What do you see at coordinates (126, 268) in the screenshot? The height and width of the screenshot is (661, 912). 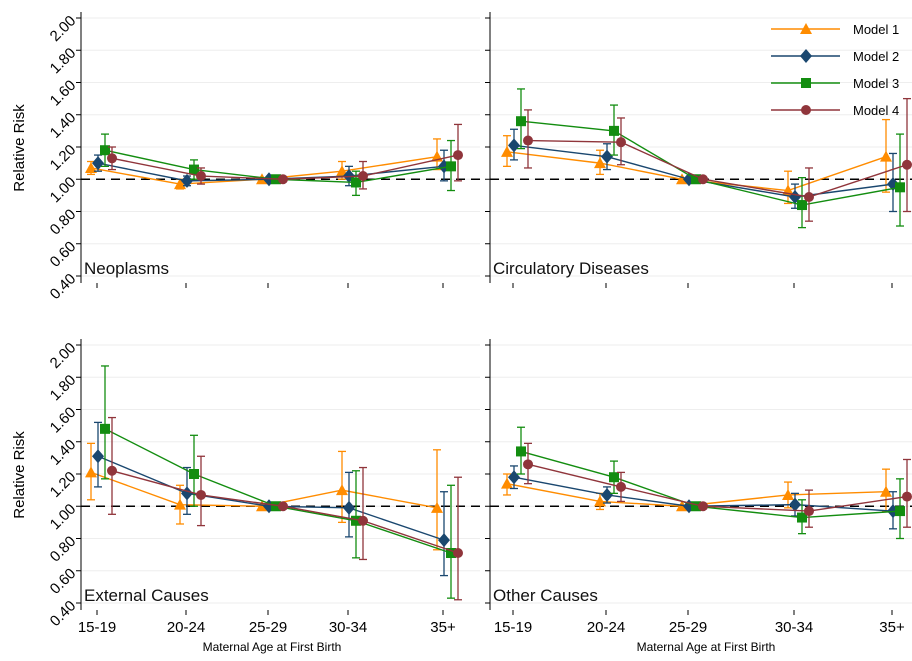 I see `panel-title: Neoplasms` at bounding box center [126, 268].